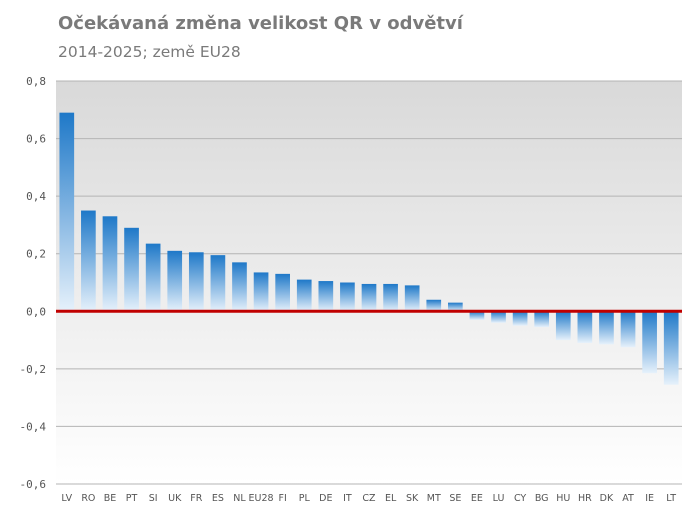  What do you see at coordinates (305, 498) in the screenshot?
I see `x-tick-label: PL` at bounding box center [305, 498].